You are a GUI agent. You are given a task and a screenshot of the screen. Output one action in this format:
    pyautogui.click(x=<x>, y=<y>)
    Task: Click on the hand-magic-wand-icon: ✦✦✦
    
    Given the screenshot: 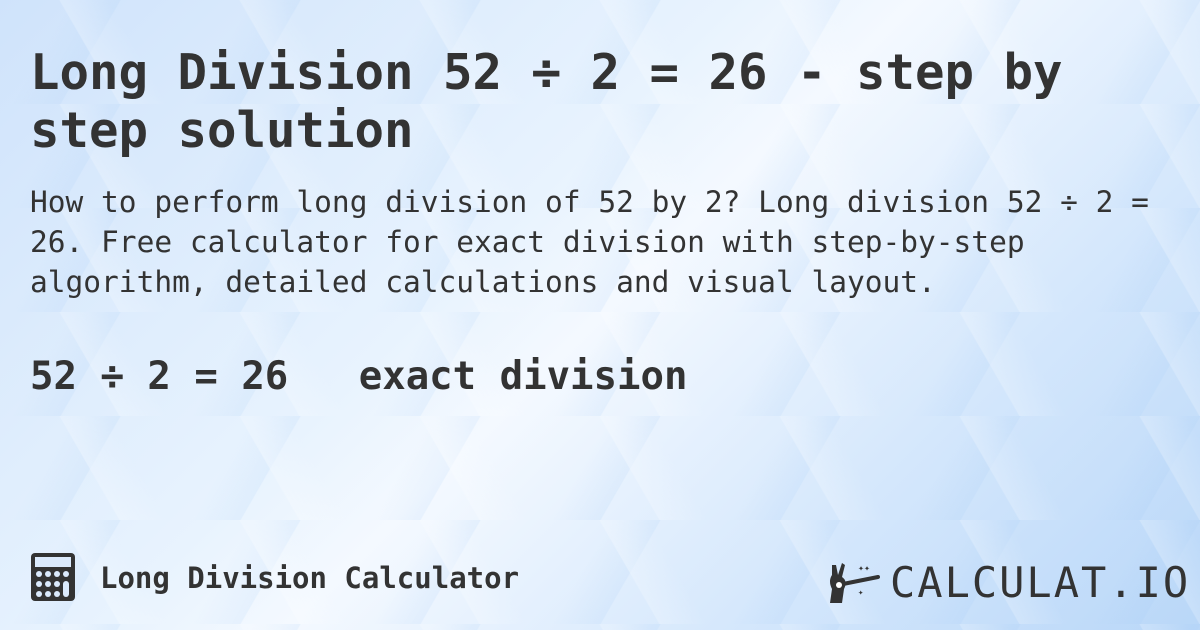 What is the action you would take?
    pyautogui.click(x=855, y=582)
    